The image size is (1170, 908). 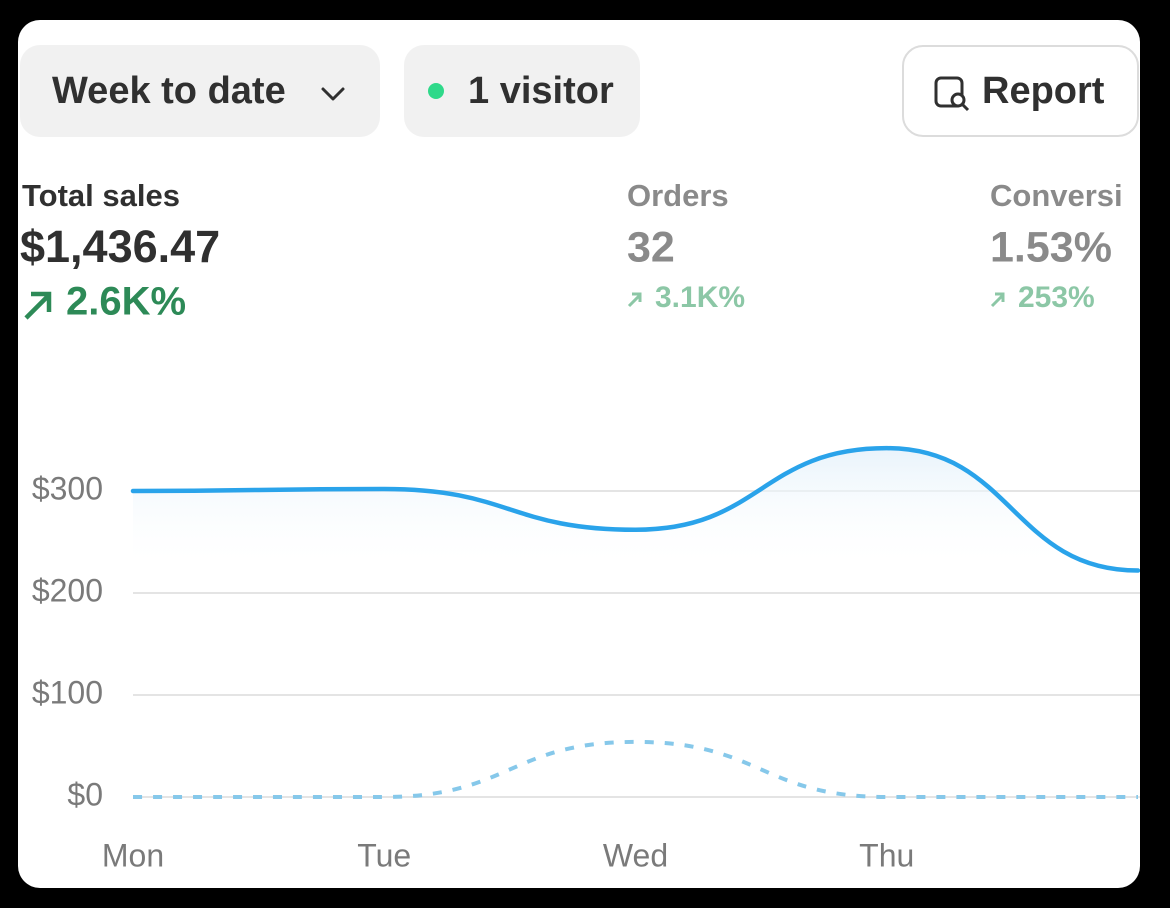 What do you see at coordinates (67, 692) in the screenshot?
I see `y-tick-label: $100` at bounding box center [67, 692].